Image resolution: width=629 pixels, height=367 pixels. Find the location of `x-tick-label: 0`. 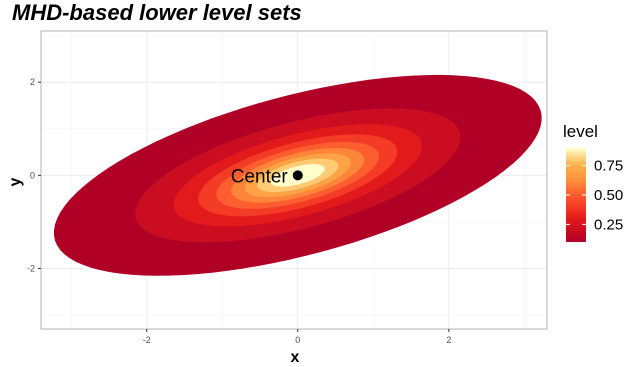

x-tick-label: 0 is located at coordinates (297, 340).